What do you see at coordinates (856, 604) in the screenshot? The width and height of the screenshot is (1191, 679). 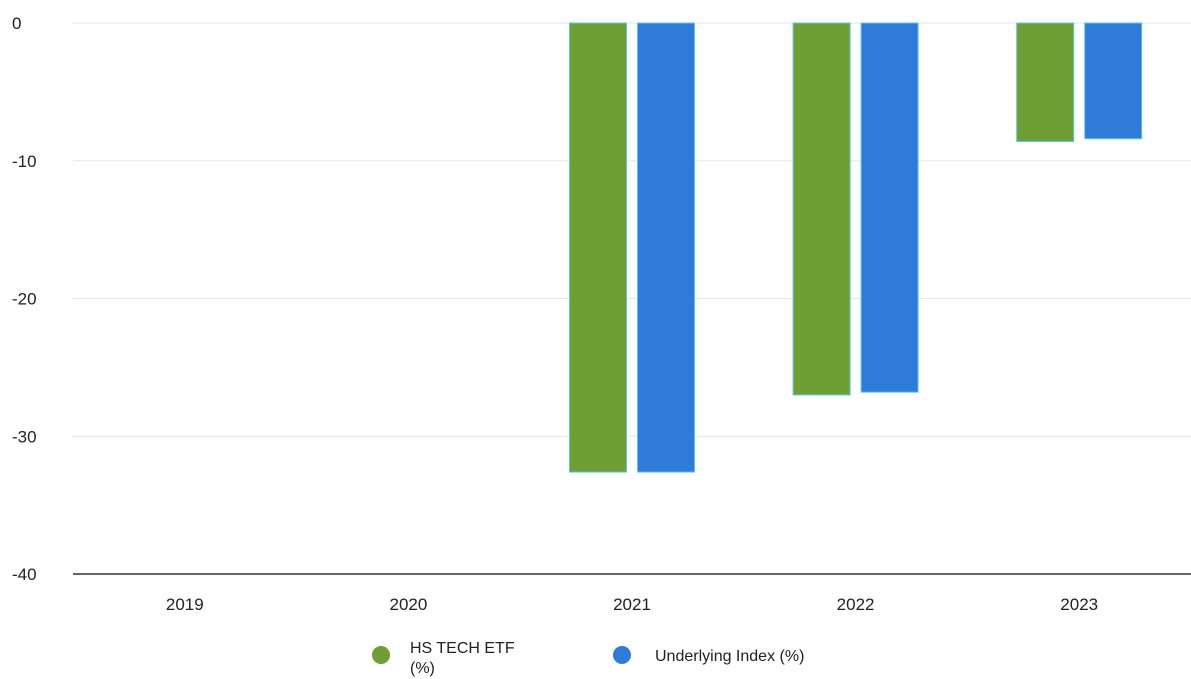 I see `x-category-label: 2022` at bounding box center [856, 604].